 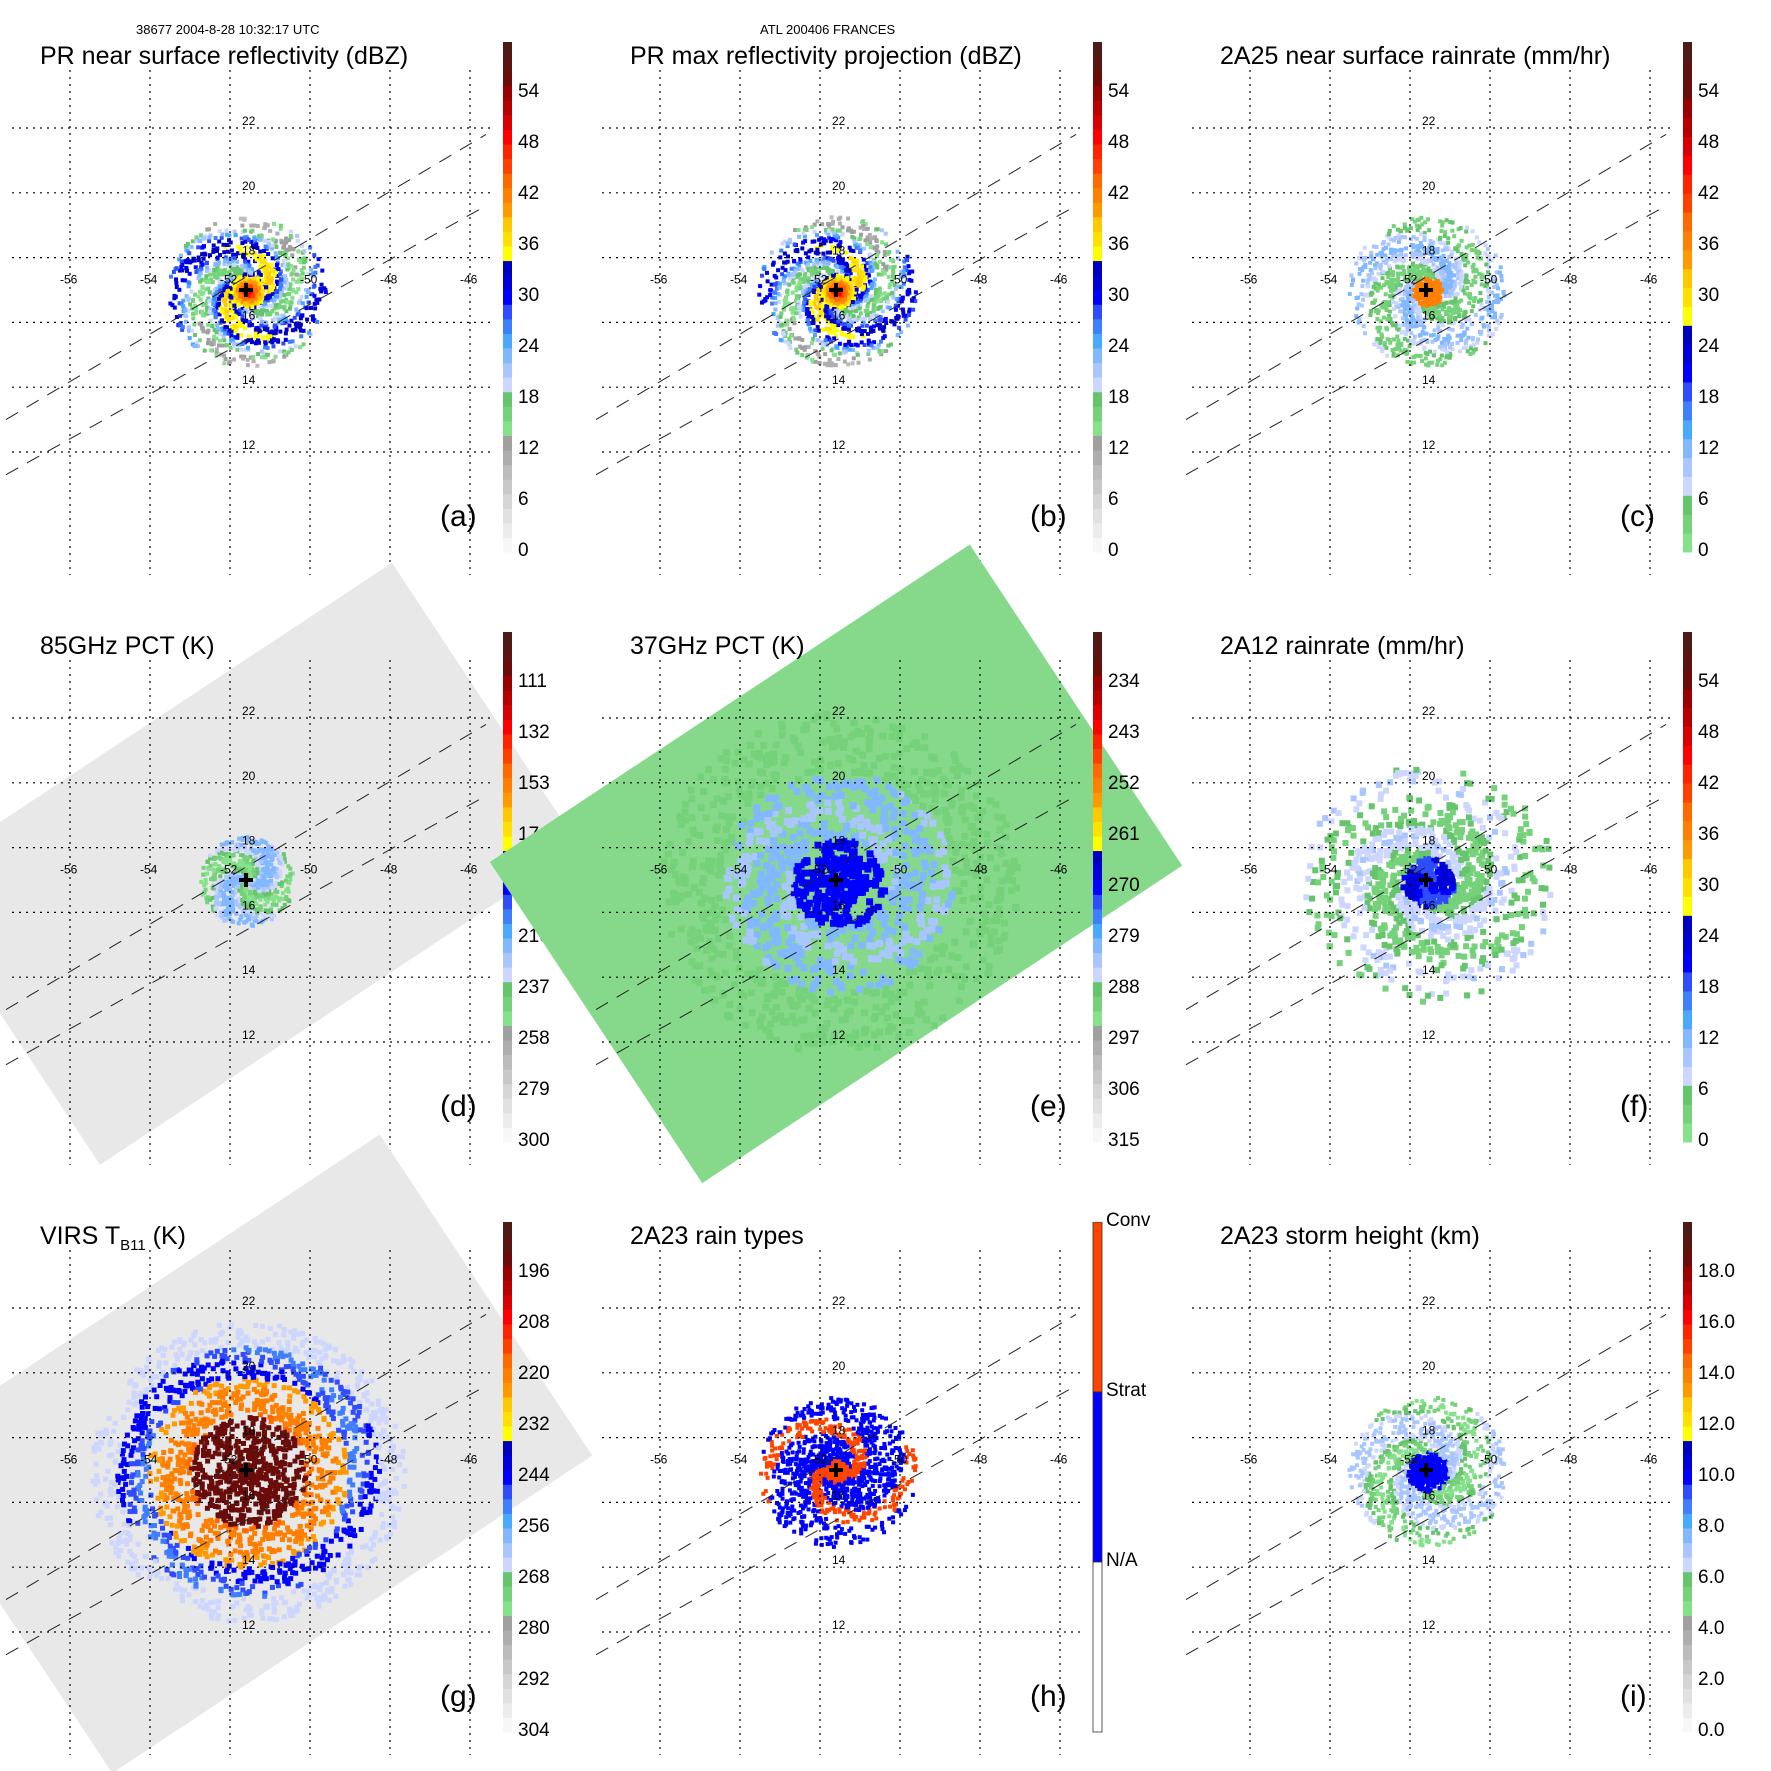 What do you see at coordinates (1709, 397) in the screenshot?
I see `colorbar-label: 18` at bounding box center [1709, 397].